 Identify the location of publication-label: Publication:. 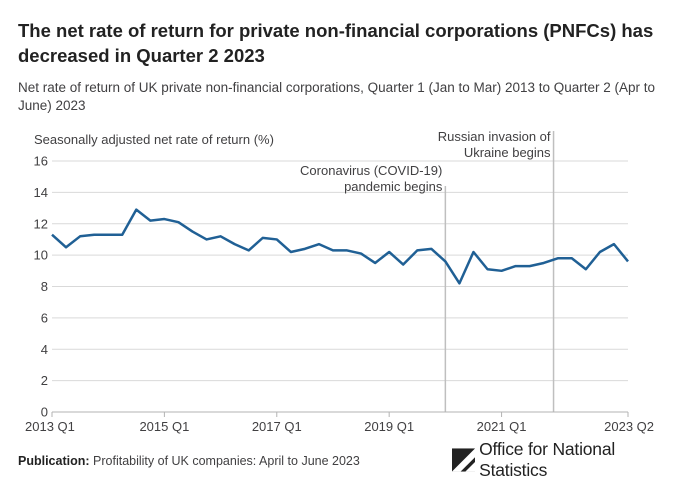
(54, 461).